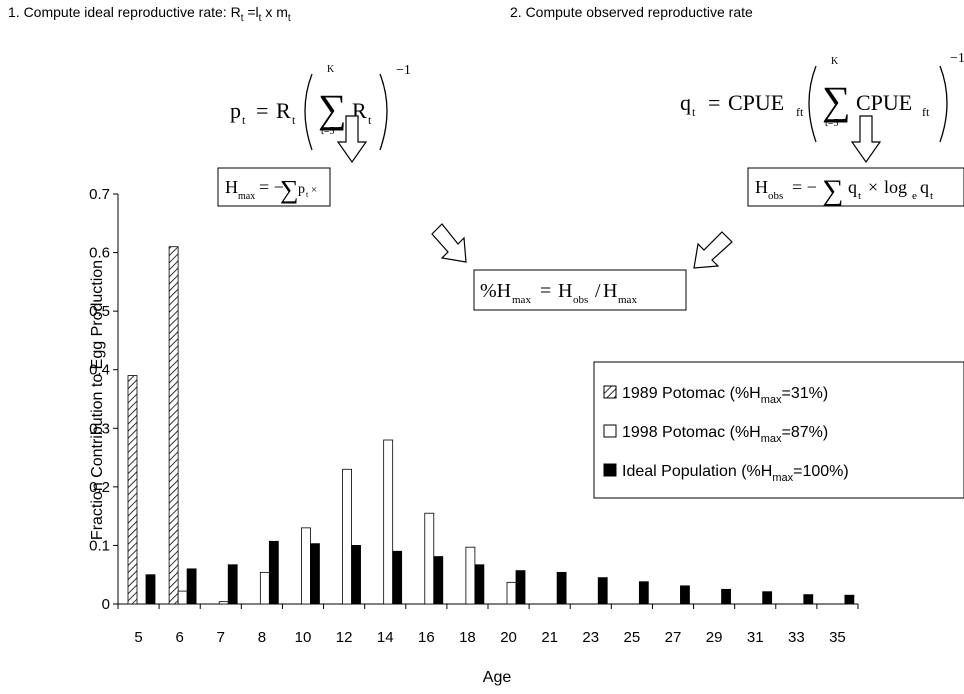 The height and width of the screenshot is (694, 964). Describe the element at coordinates (289, 18) in the screenshot. I see `step-1-m-sub: t` at that location.